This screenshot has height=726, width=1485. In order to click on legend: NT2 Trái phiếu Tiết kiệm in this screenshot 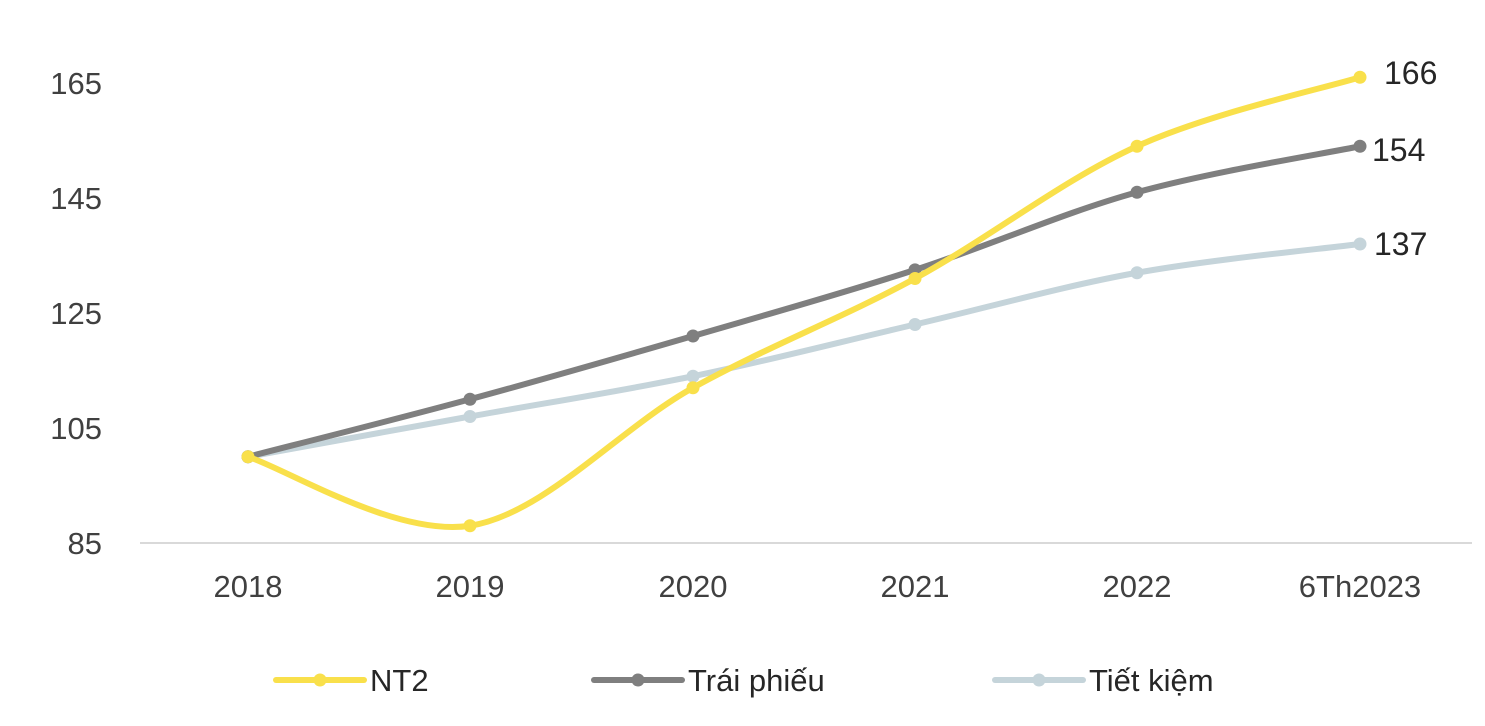, I will do `click(743, 680)`.